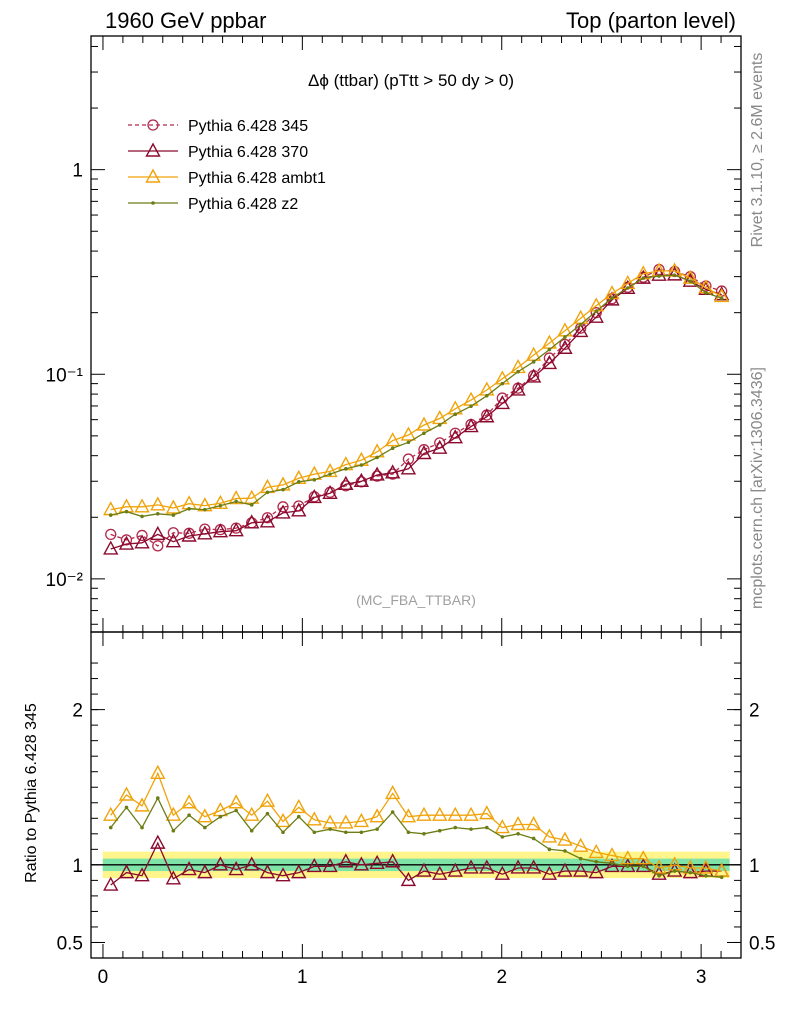 The width and height of the screenshot is (786, 1029). I want to click on main-y-tick-label: 10⁻¹, so click(65, 375).